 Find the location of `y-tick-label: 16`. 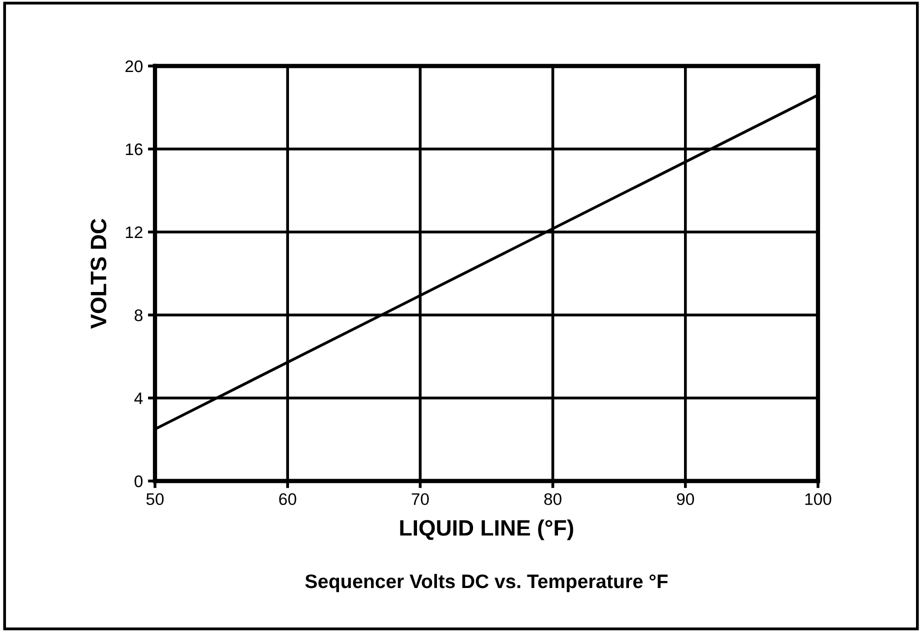

y-tick-label: 16 is located at coordinates (134, 149).